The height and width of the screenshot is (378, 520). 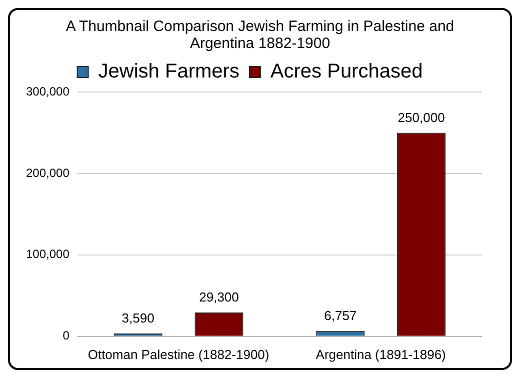 I want to click on data-label: 3,590, so click(x=138, y=318).